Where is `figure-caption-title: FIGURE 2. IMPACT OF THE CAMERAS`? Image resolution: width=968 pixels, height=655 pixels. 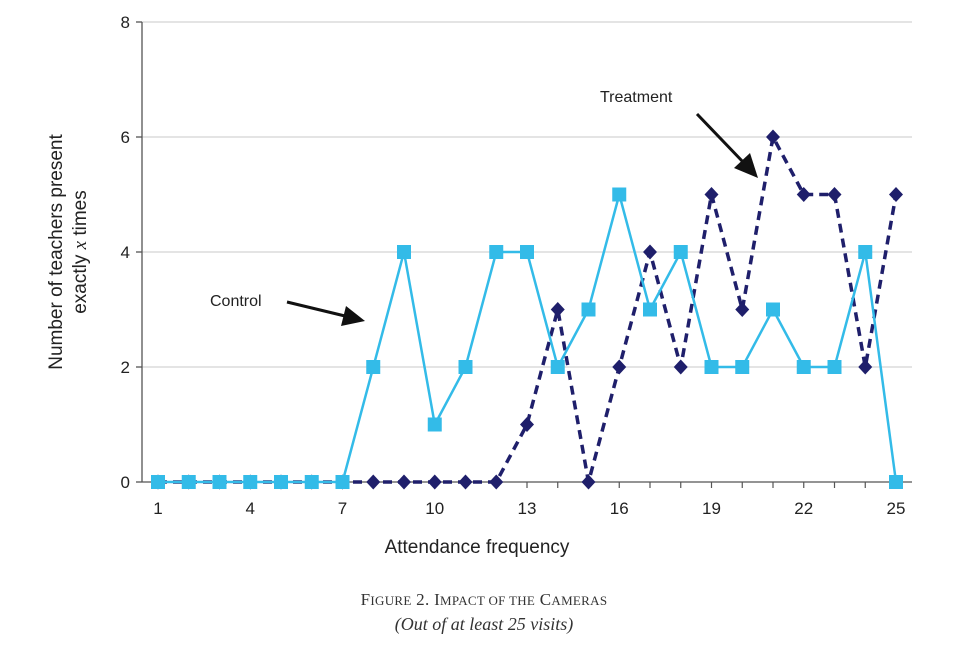 figure-caption-title: FIGURE 2. IMPACT OF THE CAMERAS is located at coordinates (484, 599).